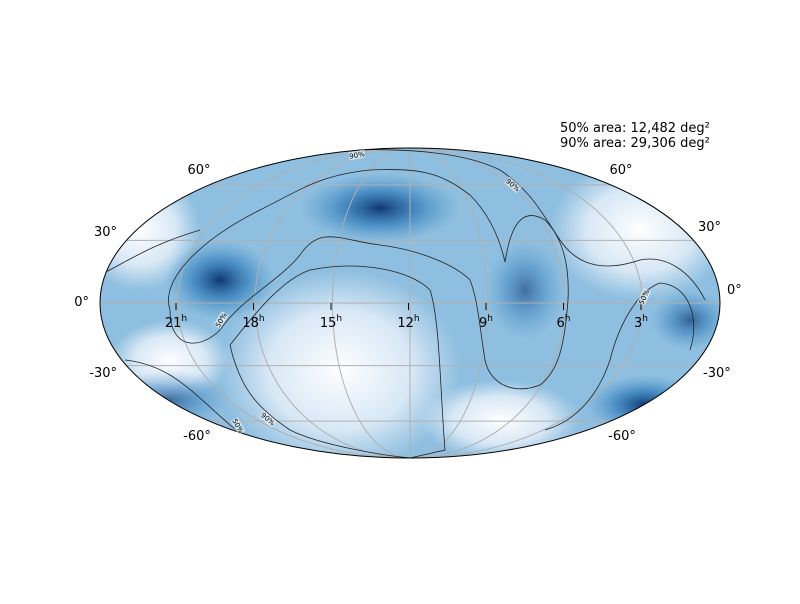  I want to click on ra-value: 15, so click(328, 323).